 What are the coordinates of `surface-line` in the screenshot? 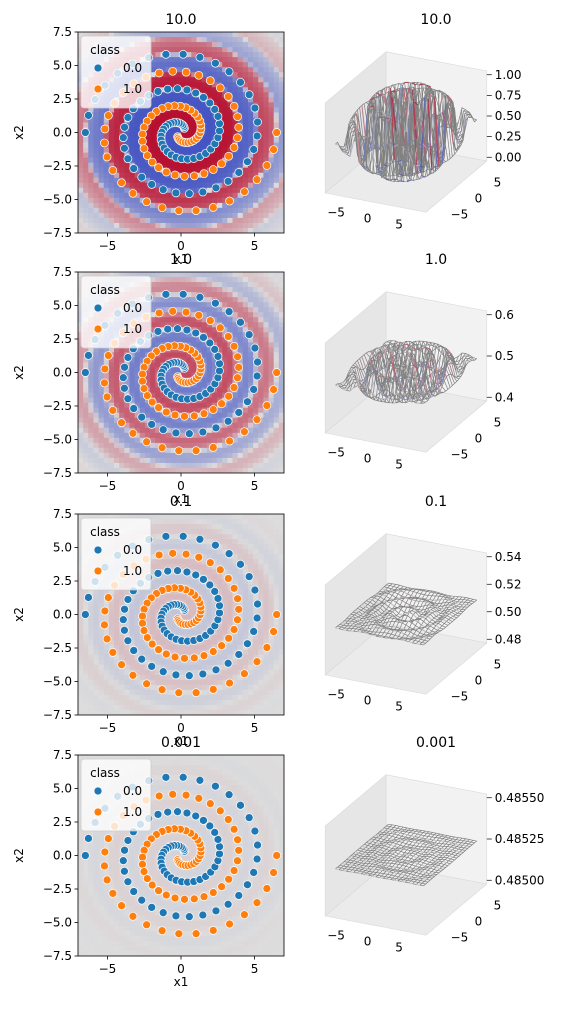 It's located at (428, 353).